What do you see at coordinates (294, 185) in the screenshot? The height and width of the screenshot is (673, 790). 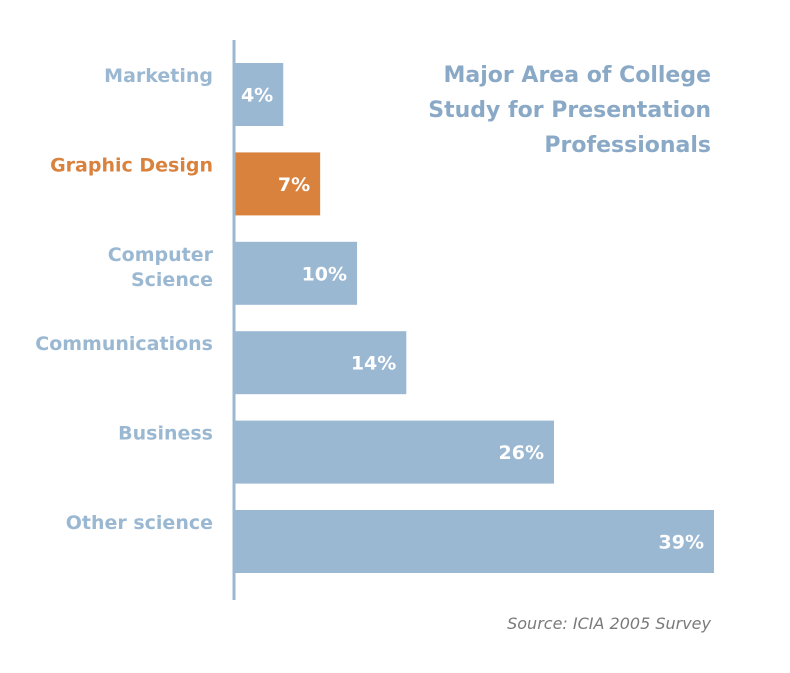 I see `value-label-1: 7%` at bounding box center [294, 185].